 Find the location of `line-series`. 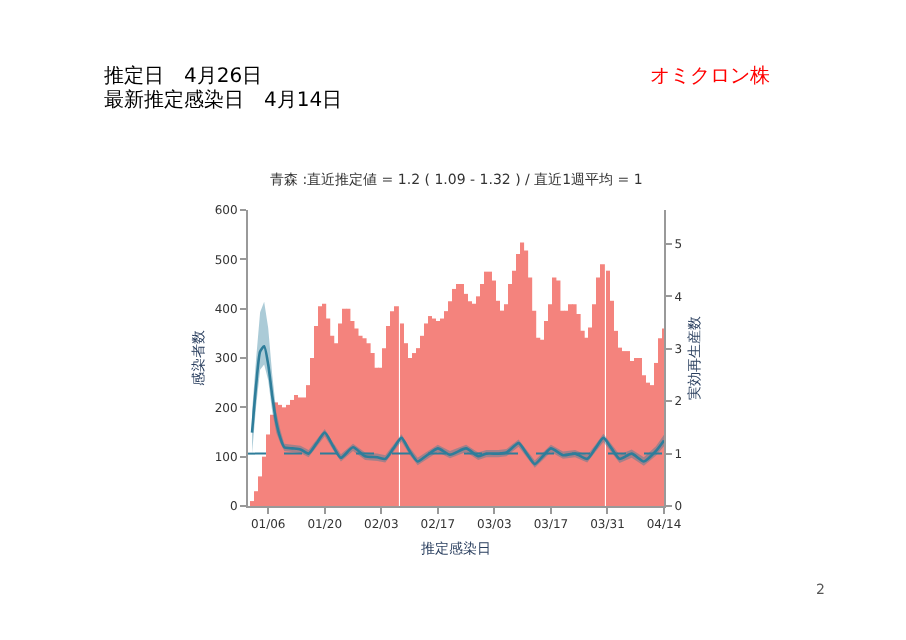

line-series is located at coordinates (457, 405).